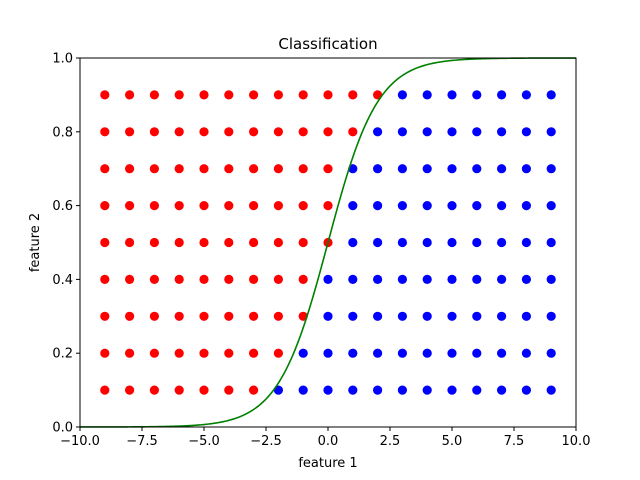 This screenshot has height=480, width=640. I want to click on y-tick-label: 0.8, so click(62, 132).